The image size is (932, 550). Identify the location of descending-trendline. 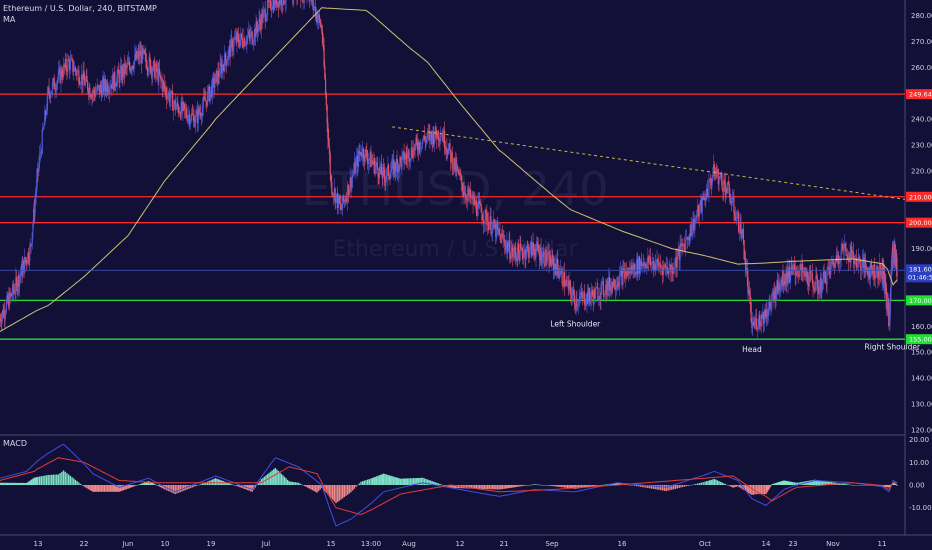
(649, 163).